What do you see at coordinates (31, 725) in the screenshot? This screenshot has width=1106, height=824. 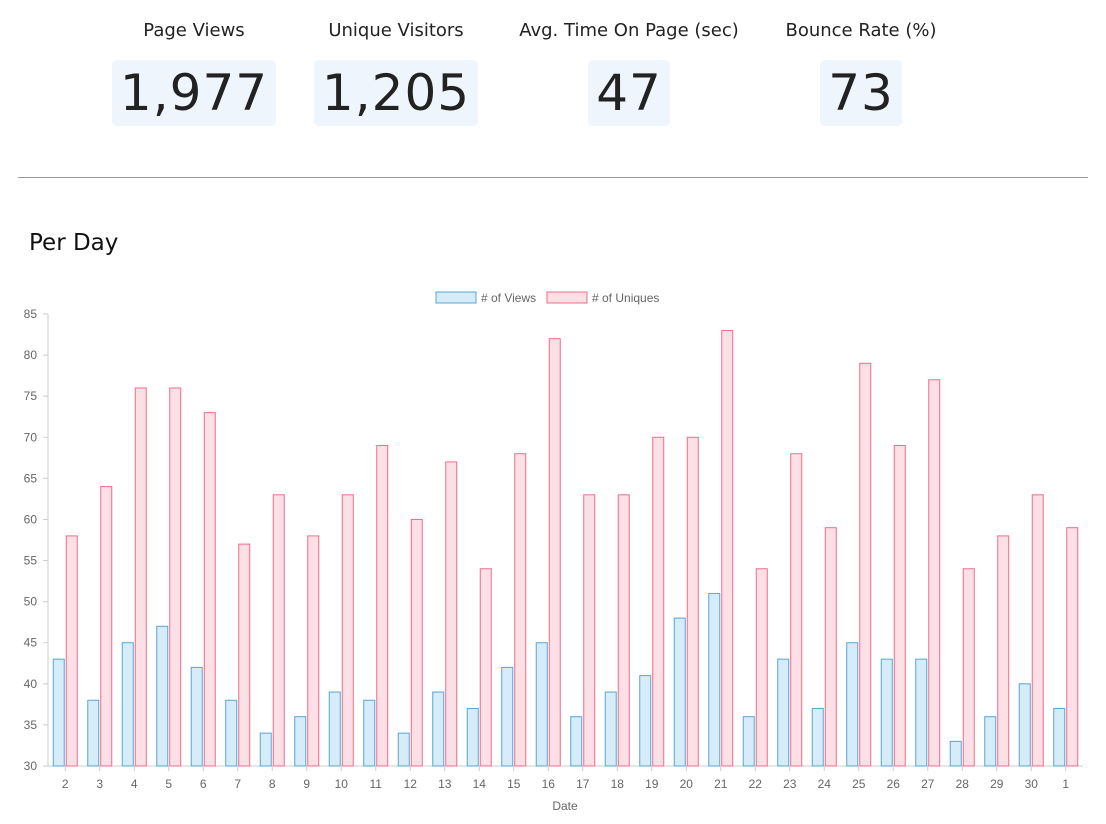 I see `y-tick-label: 35` at bounding box center [31, 725].